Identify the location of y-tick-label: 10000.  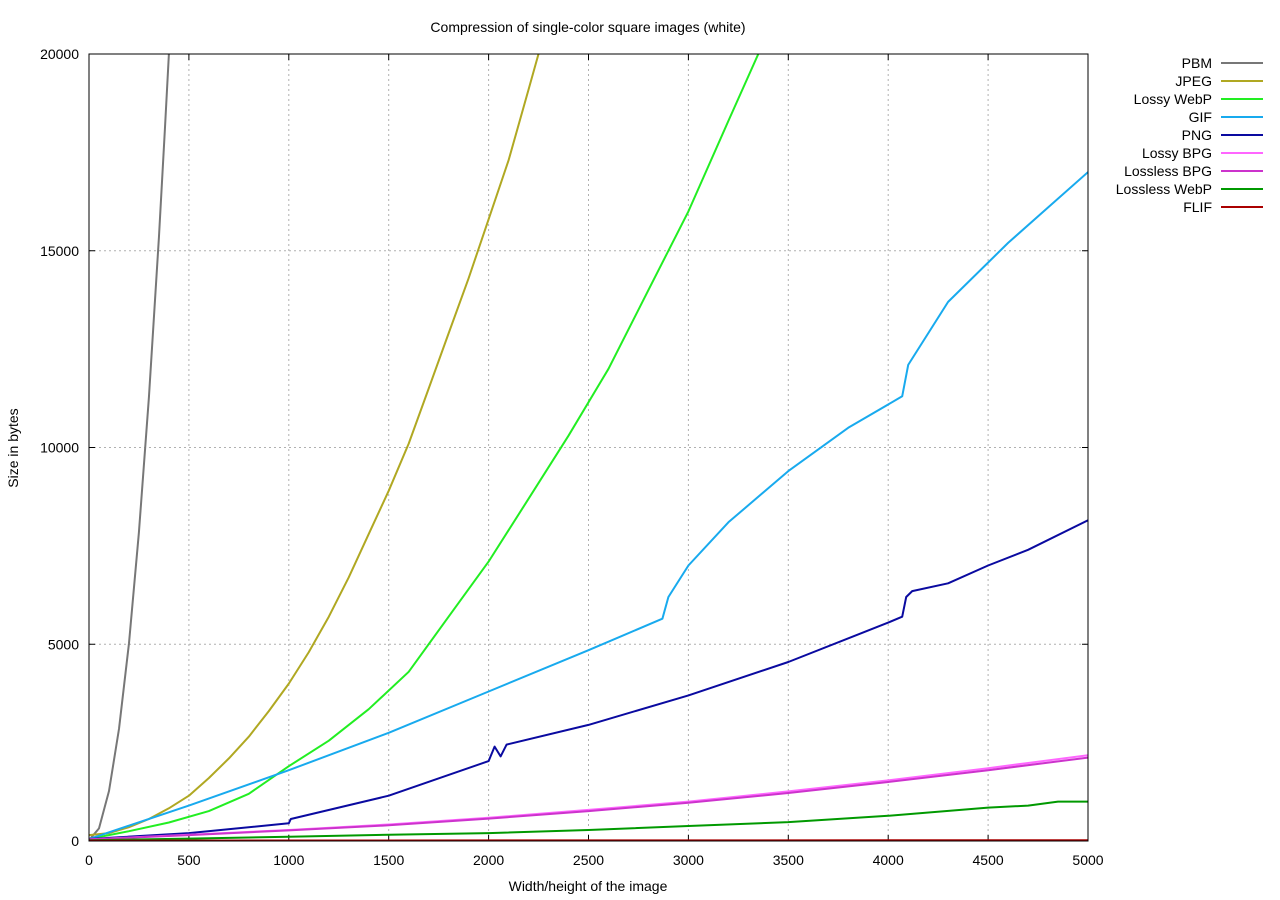
(59, 448).